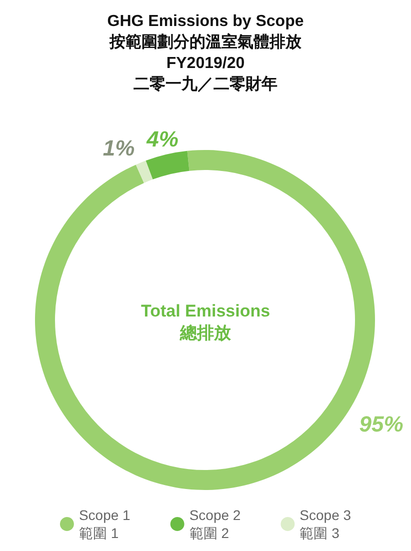 The width and height of the screenshot is (411, 551). What do you see at coordinates (381, 423) in the screenshot?
I see `data-label: 95%` at bounding box center [381, 423].